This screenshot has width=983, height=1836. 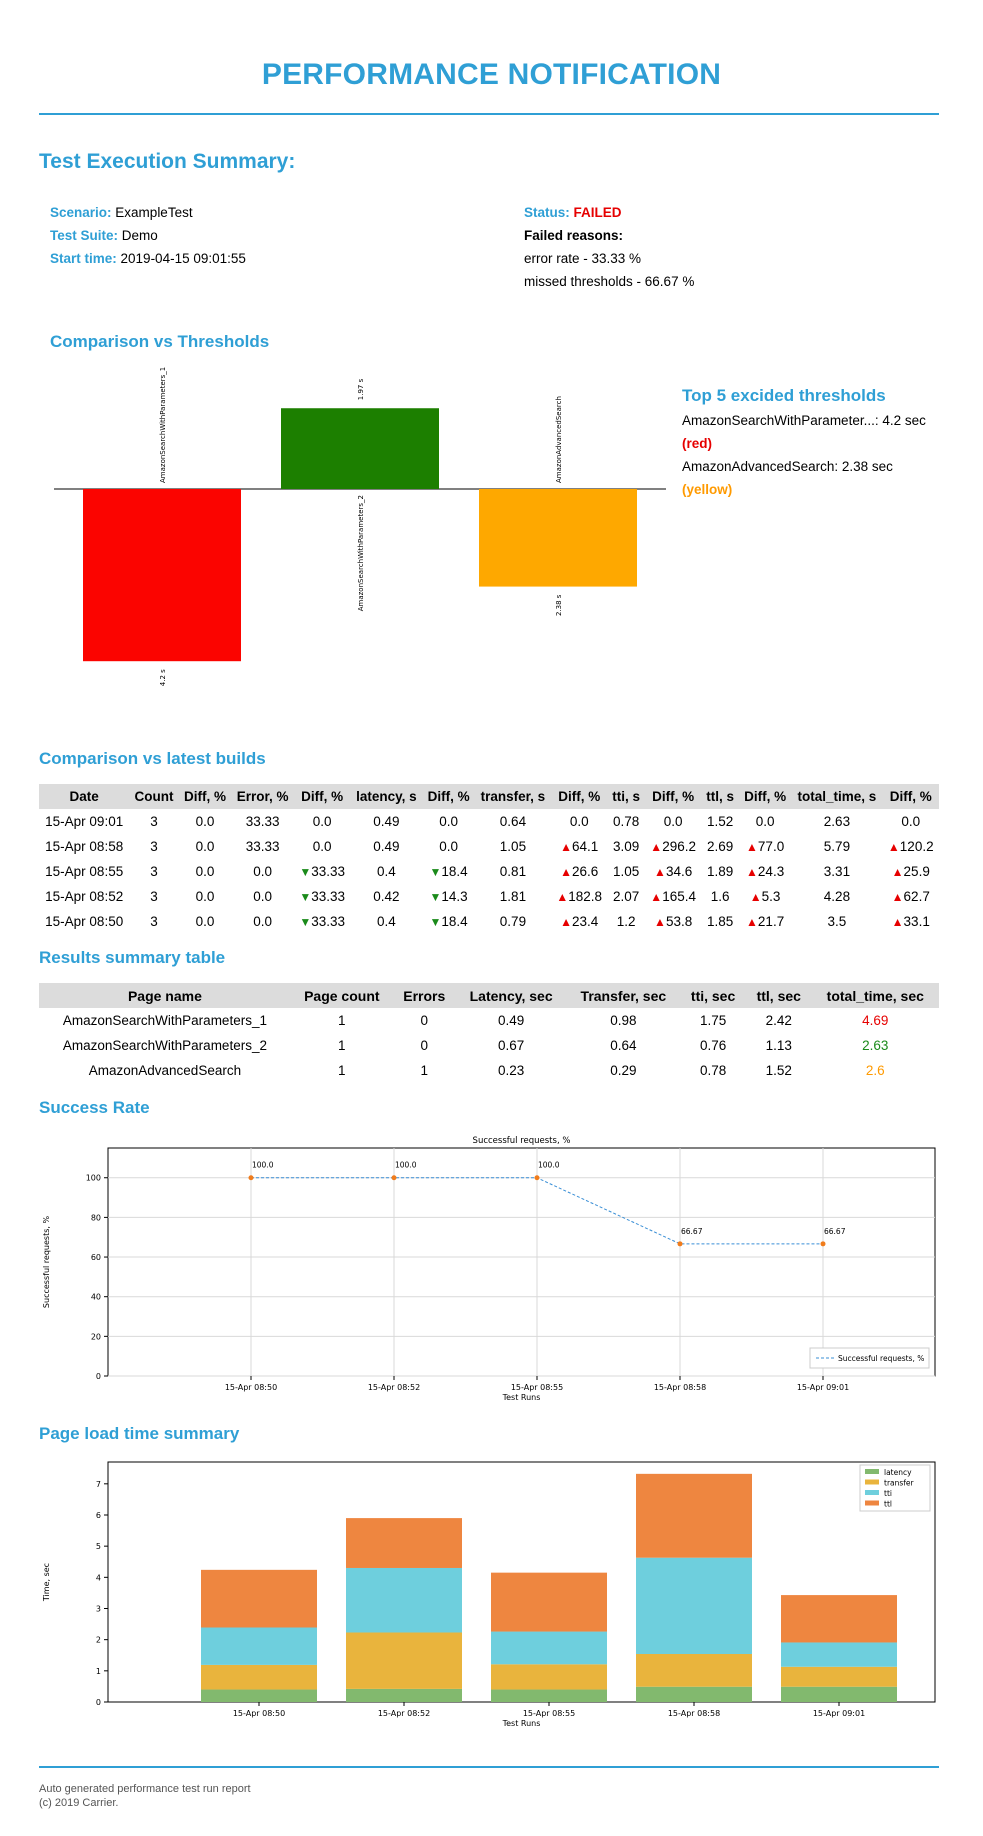 I want to click on results-cell: 2.42, so click(x=778, y=1020).